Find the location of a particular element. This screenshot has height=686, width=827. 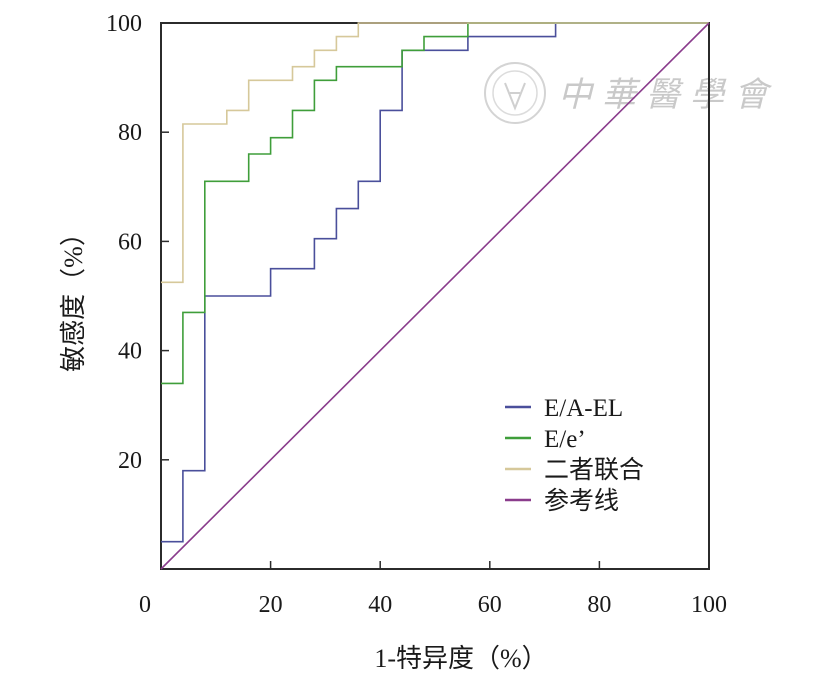

x-tick-label: 60 is located at coordinates (490, 605).